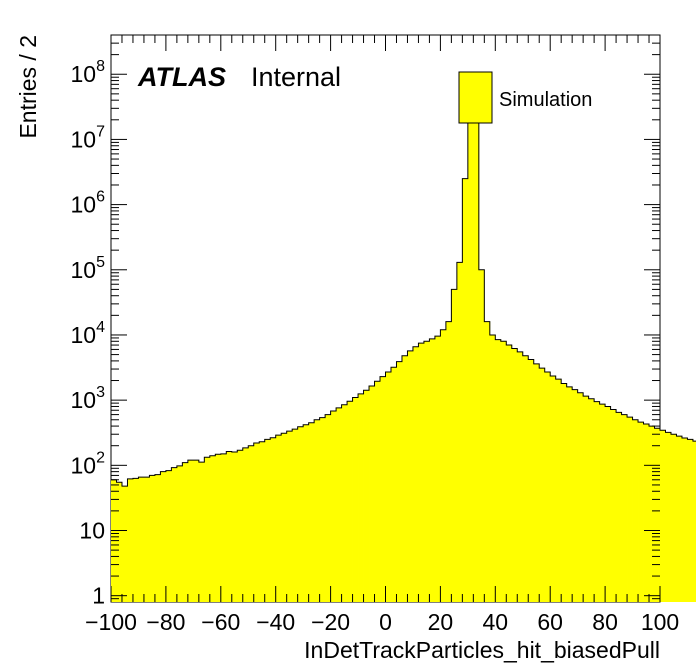 Image resolution: width=696 pixels, height=672 pixels. Describe the element at coordinates (660, 622) in the screenshot. I see `x-tick-label: 100` at that location.